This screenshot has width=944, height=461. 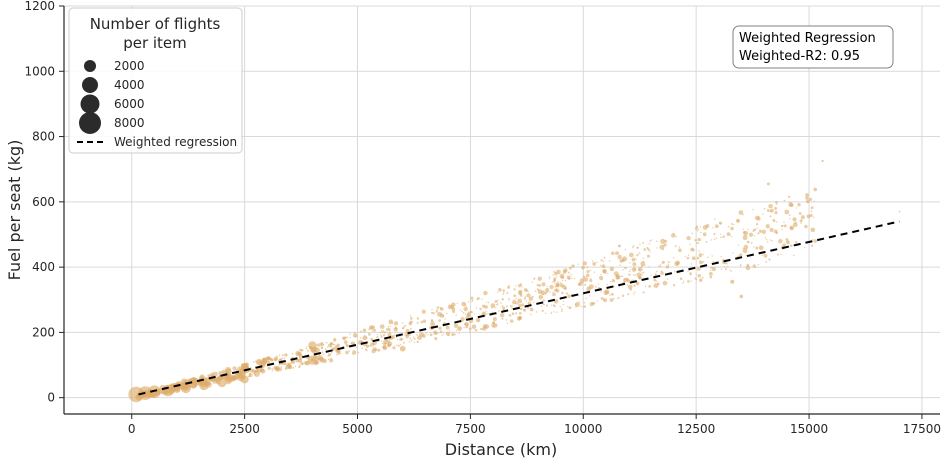 I want to click on y-tick-label: 0, so click(x=51, y=398).